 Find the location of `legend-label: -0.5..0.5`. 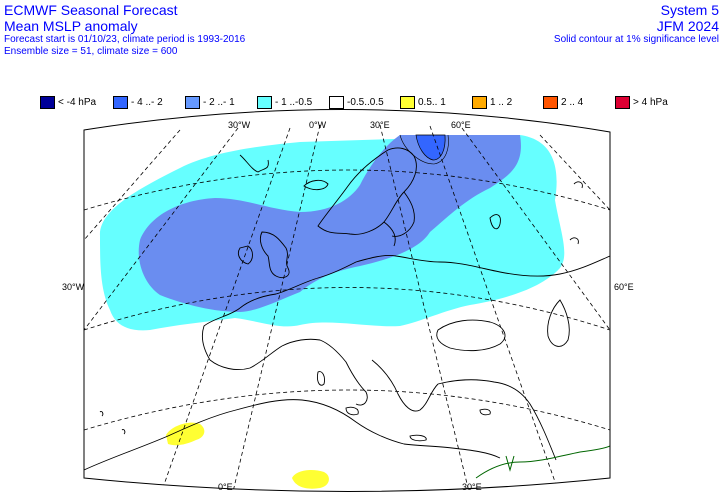

legend-label: -0.5..0.5 is located at coordinates (365, 102).